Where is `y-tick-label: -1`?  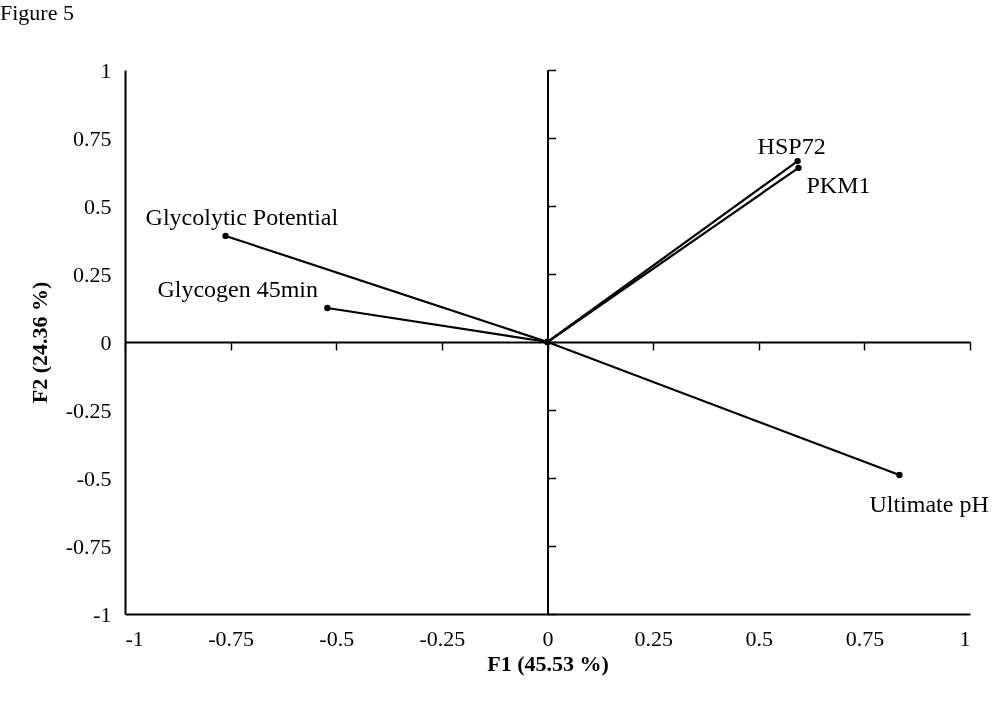
y-tick-label: -1 is located at coordinates (102, 614).